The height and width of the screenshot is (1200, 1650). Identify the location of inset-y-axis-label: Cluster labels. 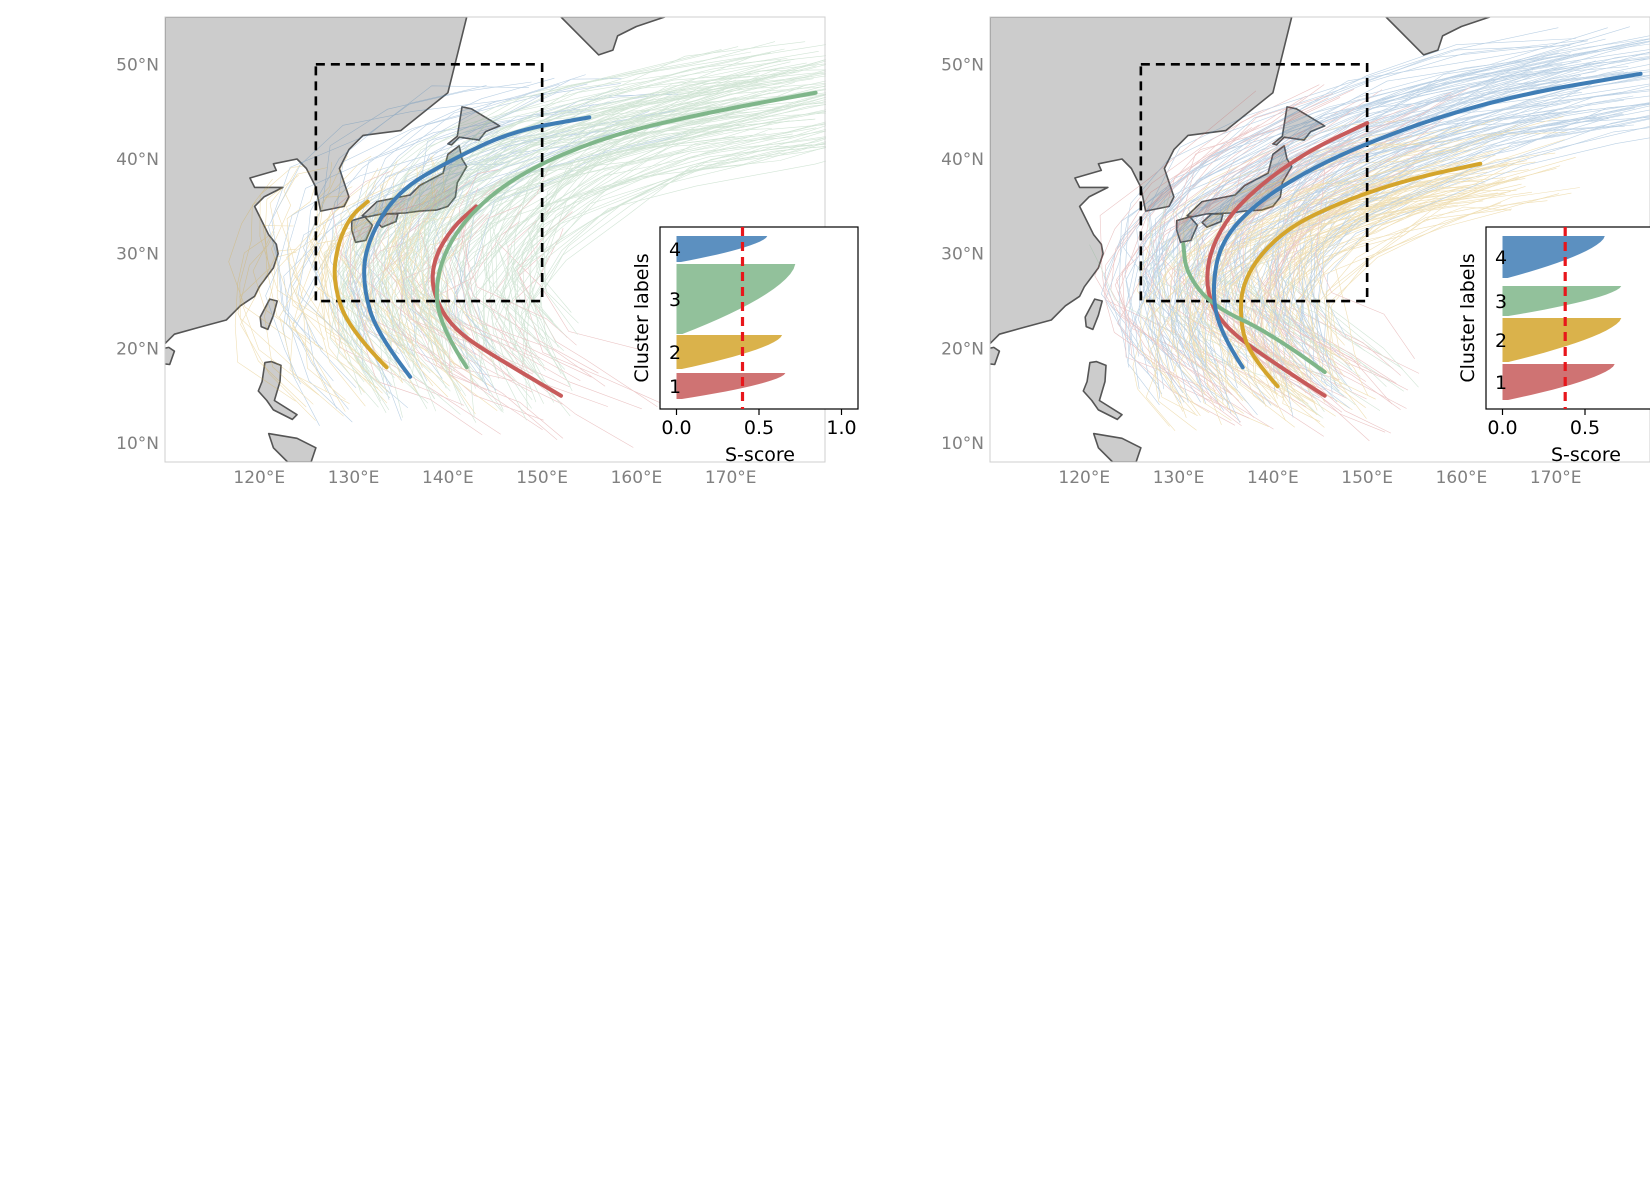
(642, 317).